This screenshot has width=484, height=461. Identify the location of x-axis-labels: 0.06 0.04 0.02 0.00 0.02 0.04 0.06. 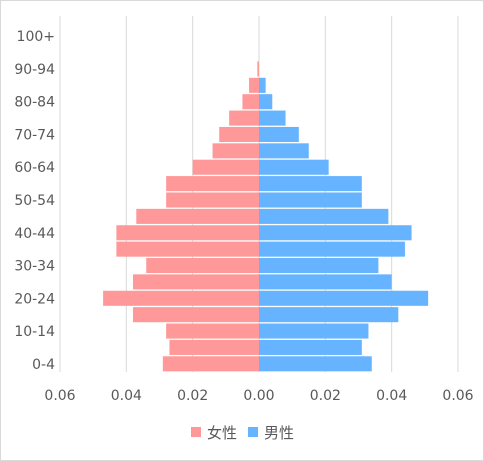
(258, 396).